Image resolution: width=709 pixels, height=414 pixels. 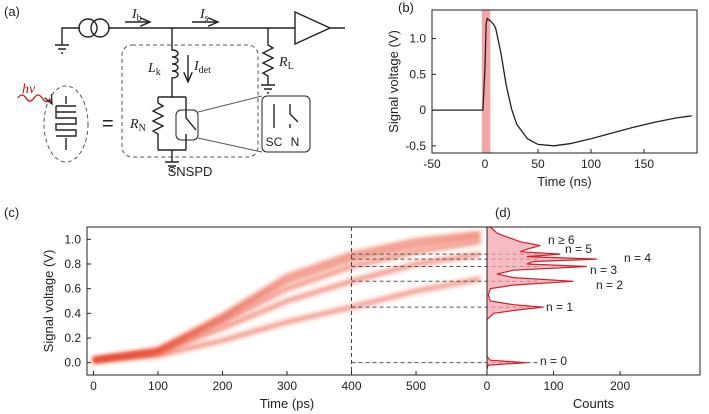 I want to click on x-tick-label: 500, so click(x=416, y=386).